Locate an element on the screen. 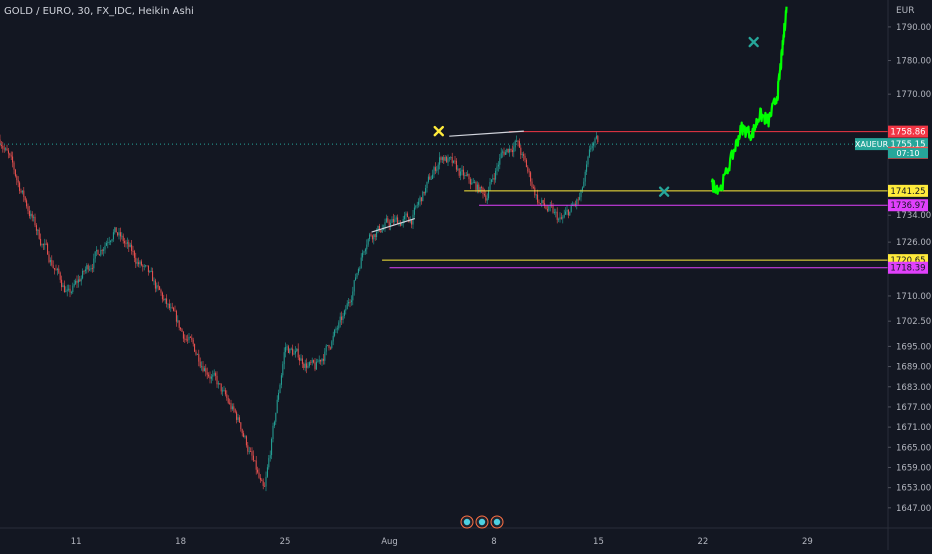 This screenshot has width=932, height=554. magenta-level-upper-tag: 1736.97 is located at coordinates (907, 206).